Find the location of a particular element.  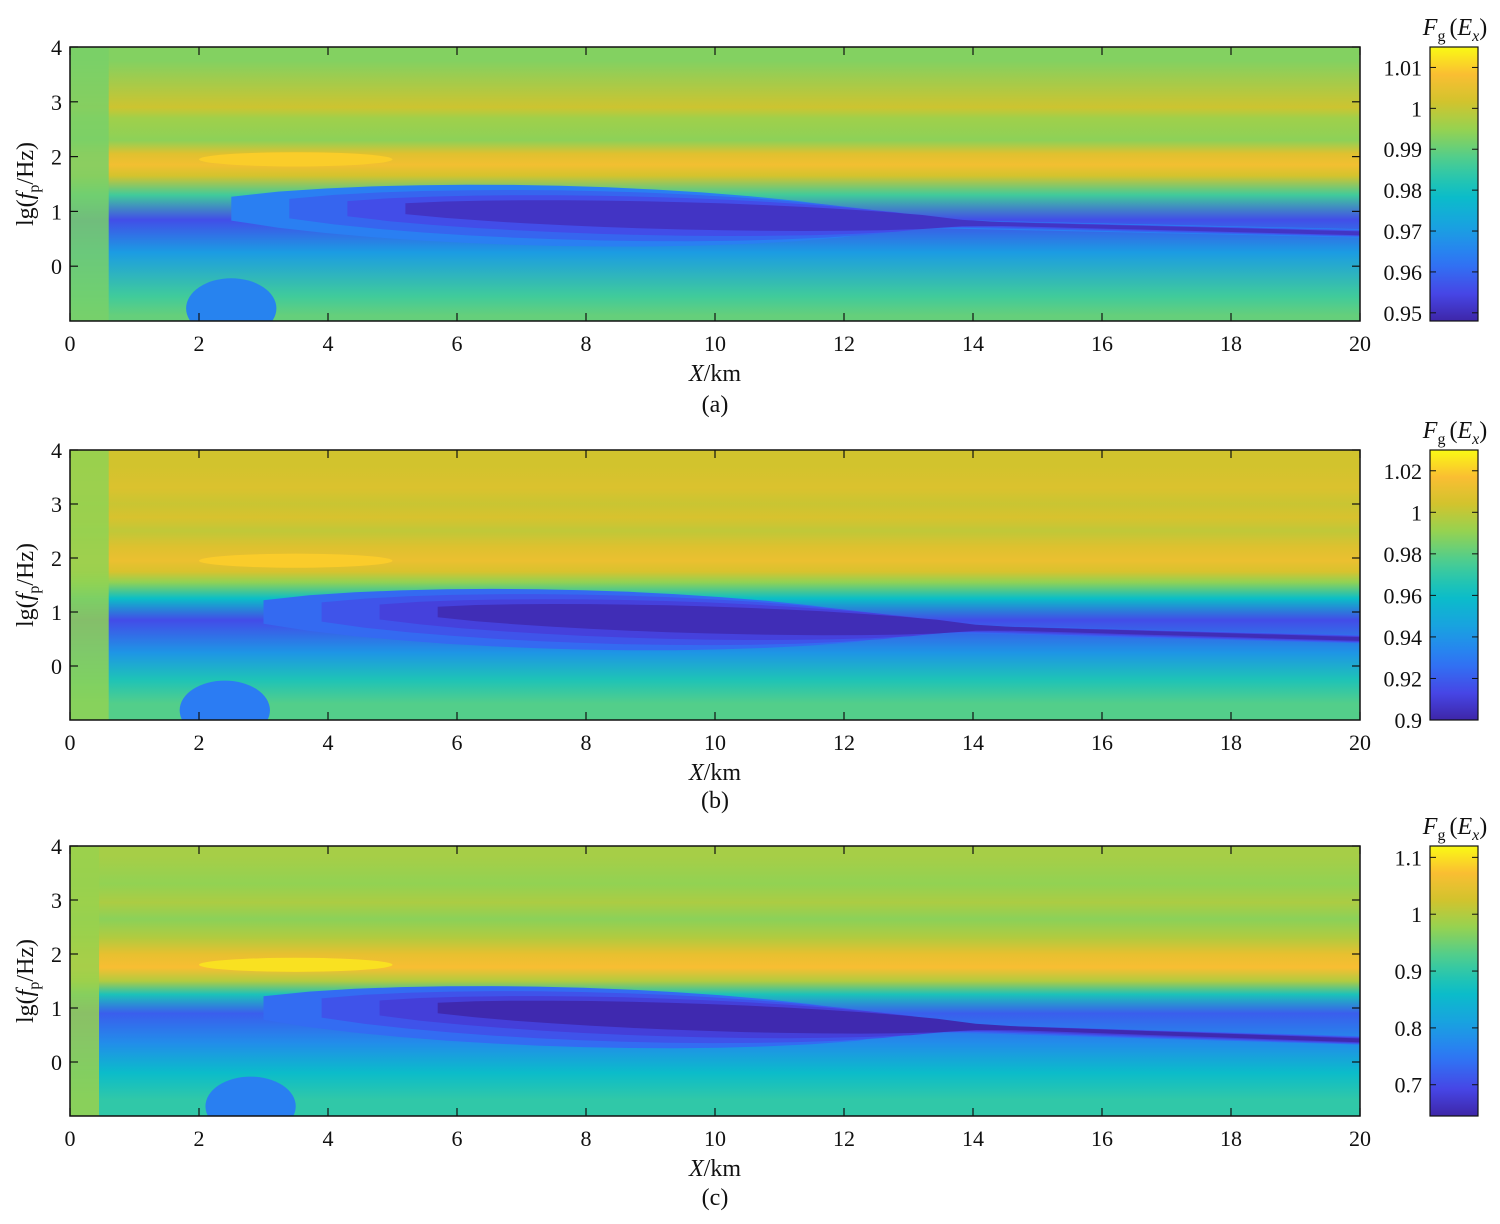

panel-caption: (c) is located at coordinates (715, 1198).